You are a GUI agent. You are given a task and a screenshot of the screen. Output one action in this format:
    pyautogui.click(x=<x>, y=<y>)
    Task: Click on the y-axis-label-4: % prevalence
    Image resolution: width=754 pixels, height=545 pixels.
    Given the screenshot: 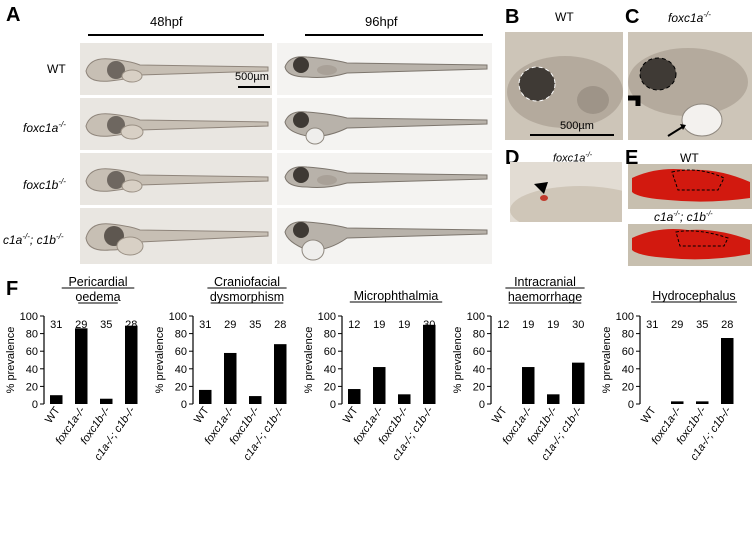 What is the action you would take?
    pyautogui.click(x=607, y=360)
    